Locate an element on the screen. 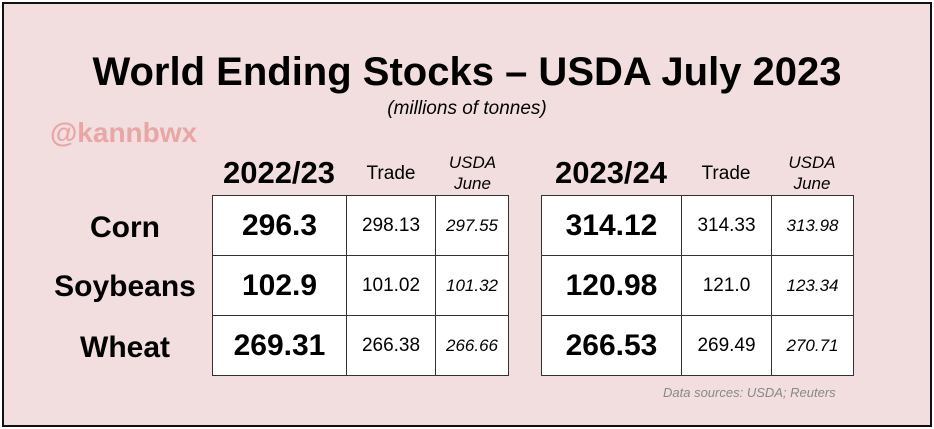  table-row: 269.31 266.38 266.66 is located at coordinates (360, 345).